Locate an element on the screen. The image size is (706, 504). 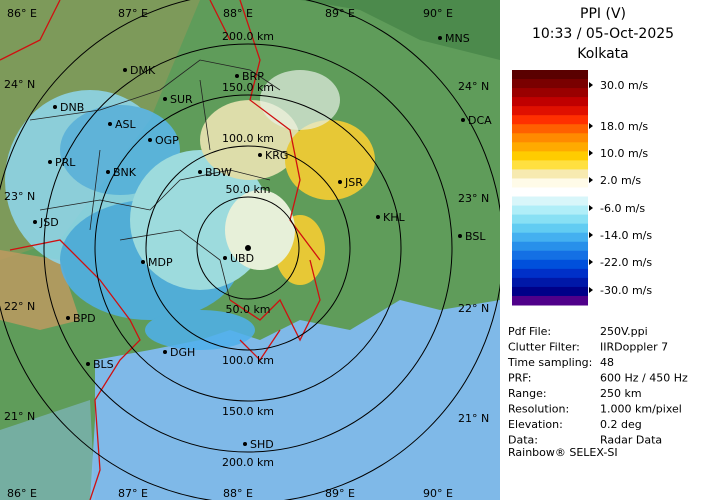
info-value: 250V.ppi is located at coordinates (624, 331).